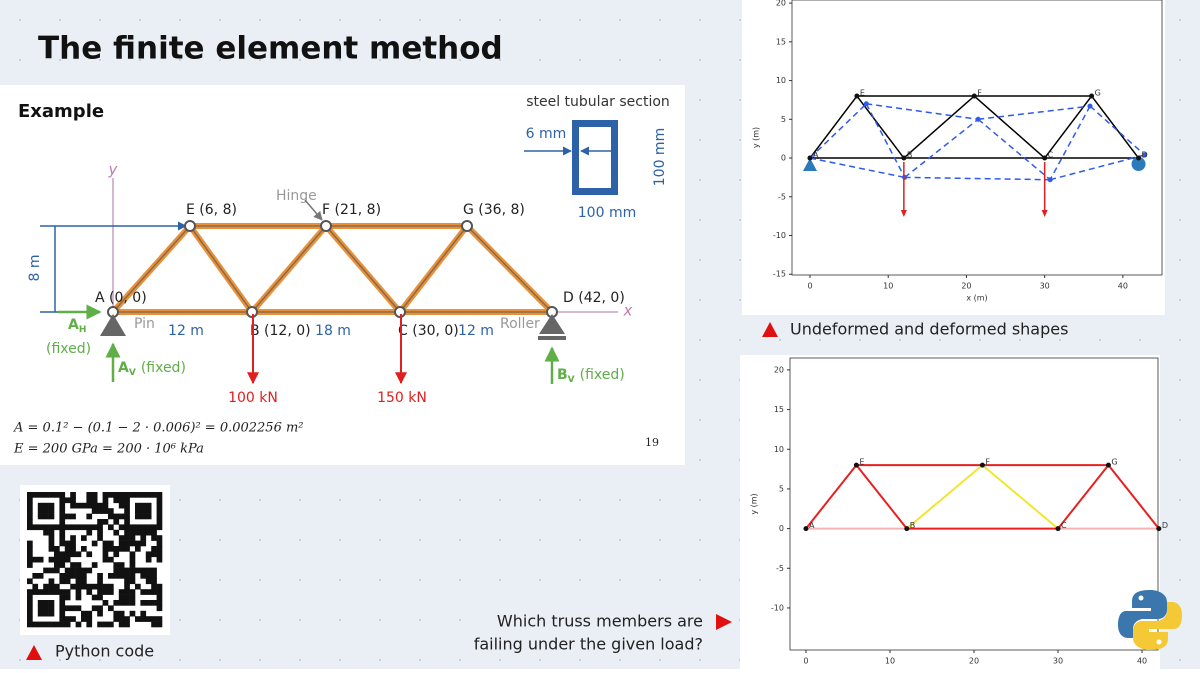 The width and height of the screenshot is (1200, 673). What do you see at coordinates (862, 93) in the screenshot?
I see `node-label: E` at bounding box center [862, 93].